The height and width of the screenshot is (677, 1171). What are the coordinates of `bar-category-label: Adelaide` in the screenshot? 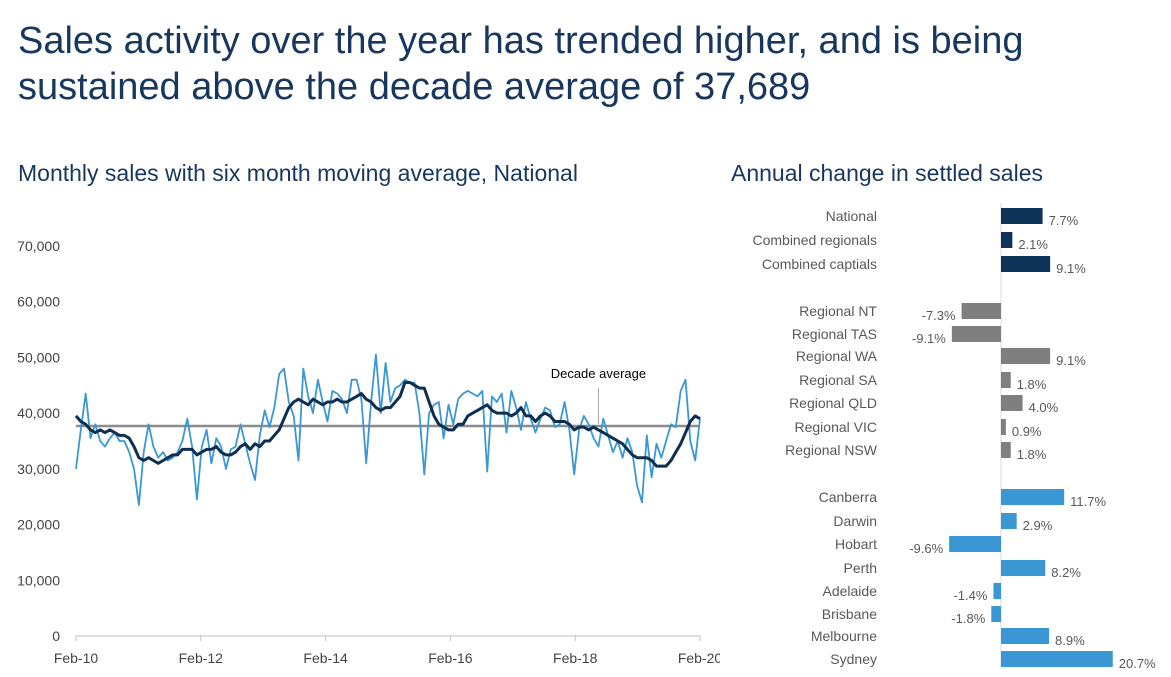 It's located at (850, 591).